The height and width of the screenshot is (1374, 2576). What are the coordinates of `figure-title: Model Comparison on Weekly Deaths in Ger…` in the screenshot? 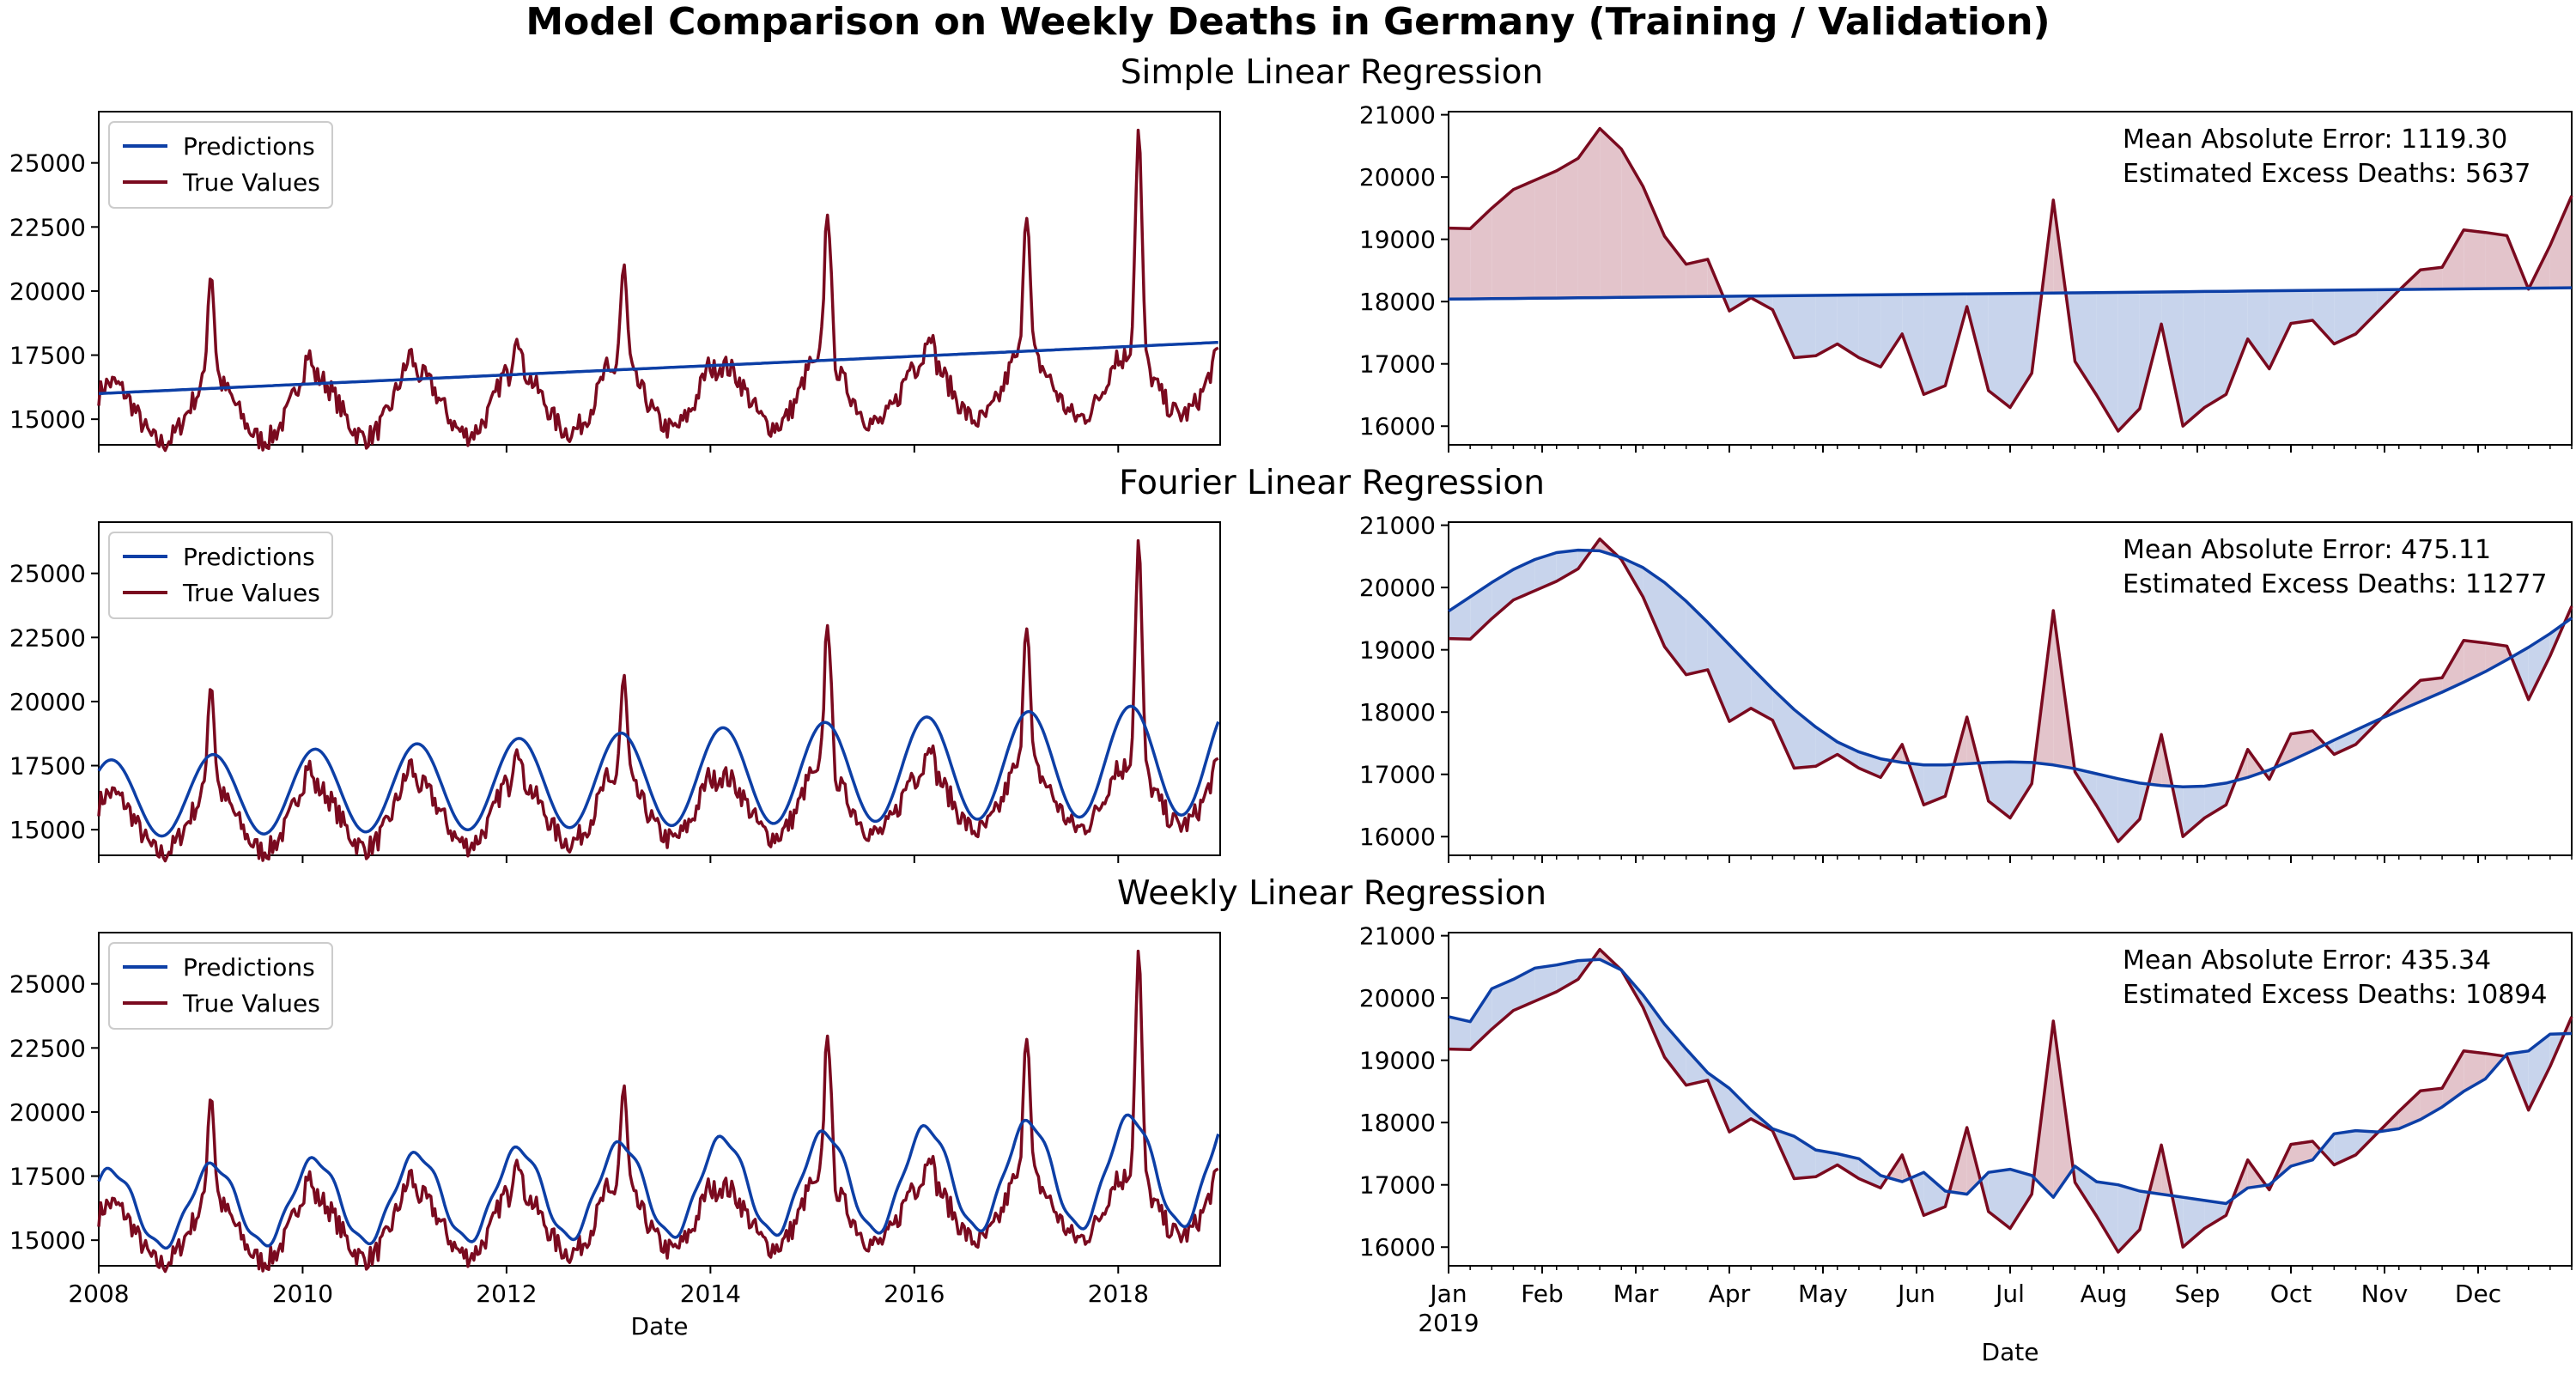 It's located at (1288, 22).